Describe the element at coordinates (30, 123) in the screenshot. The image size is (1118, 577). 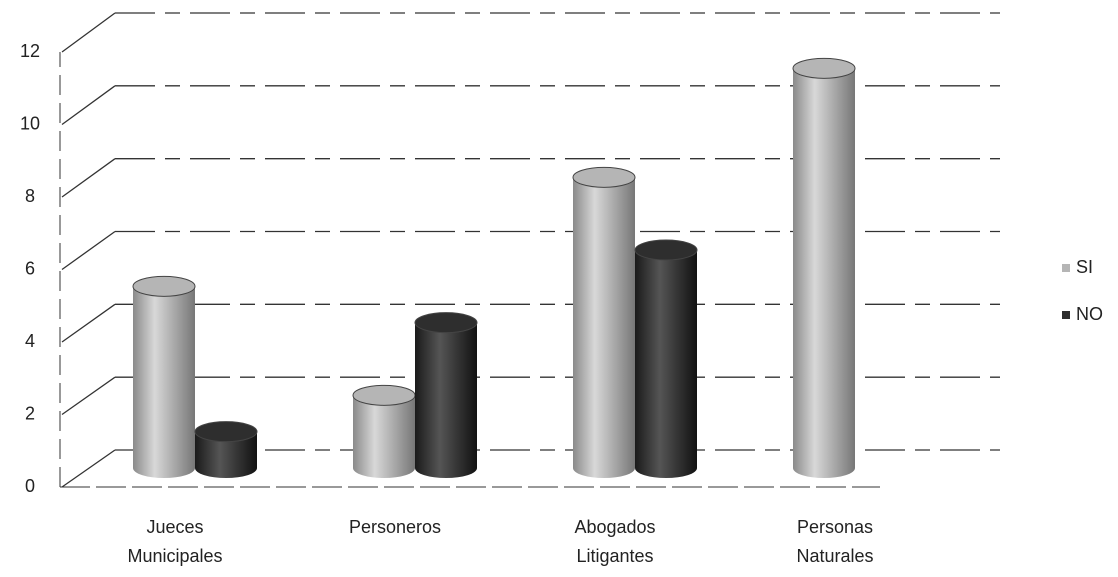
I see `y-tick-label: 10` at that location.